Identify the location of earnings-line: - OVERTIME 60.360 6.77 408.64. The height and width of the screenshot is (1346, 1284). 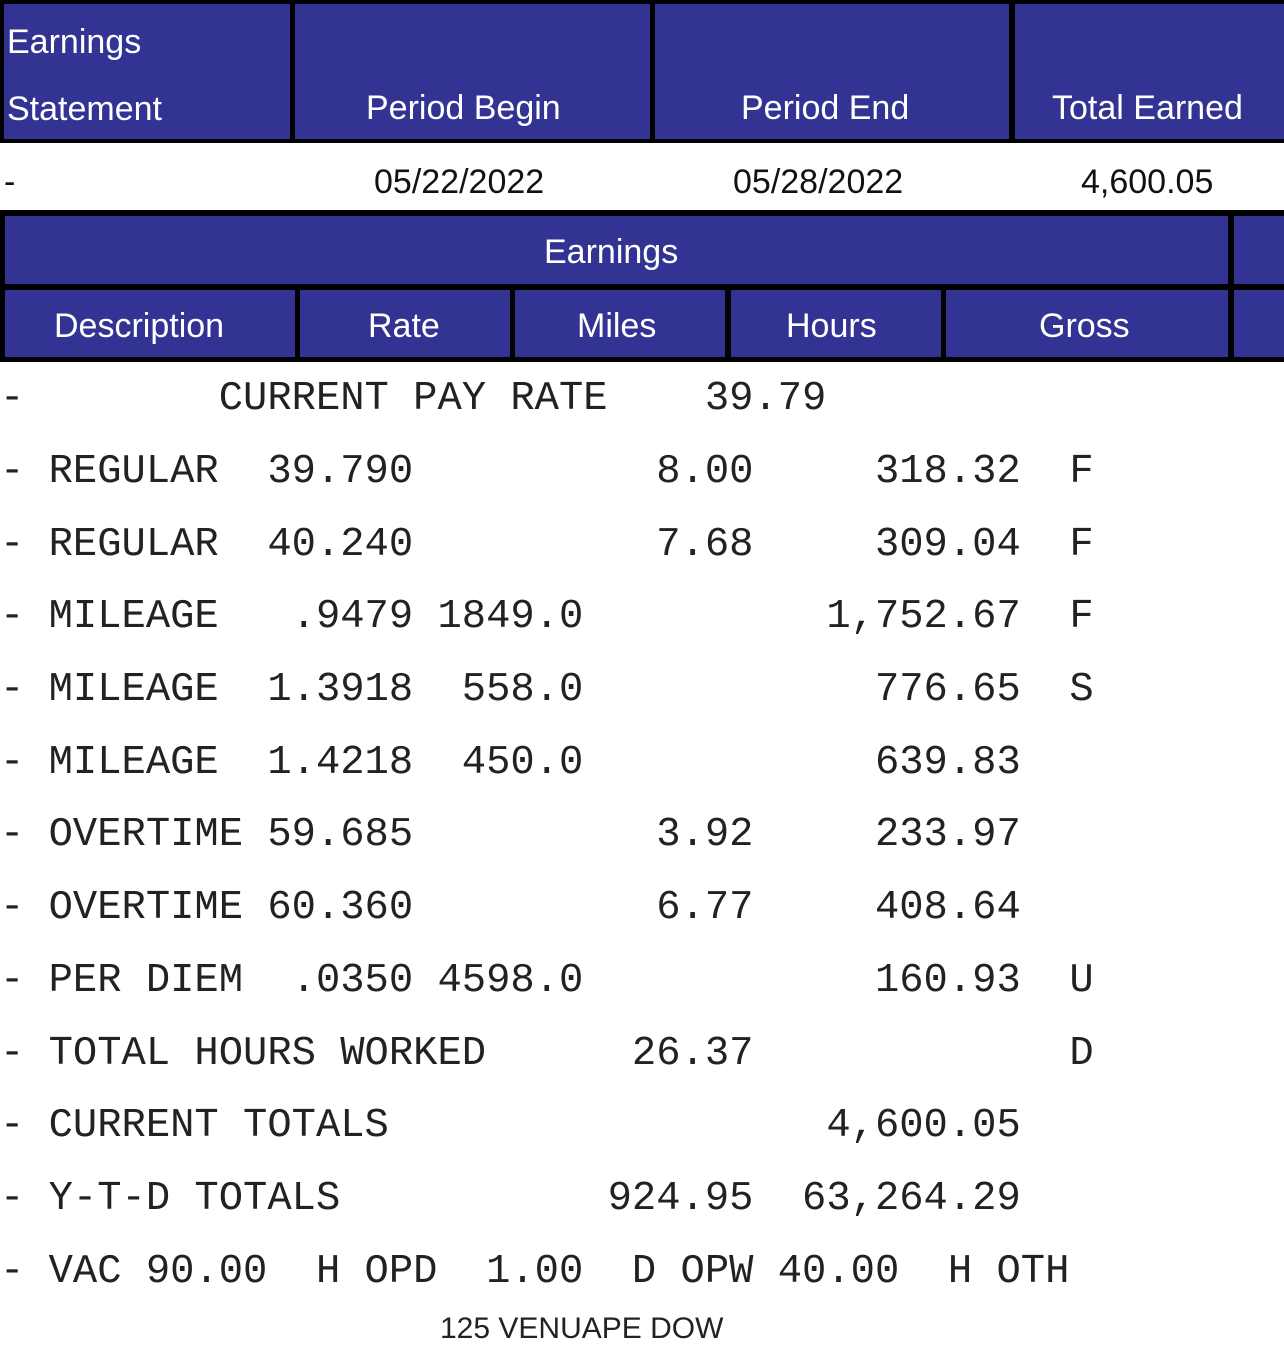
(510, 908).